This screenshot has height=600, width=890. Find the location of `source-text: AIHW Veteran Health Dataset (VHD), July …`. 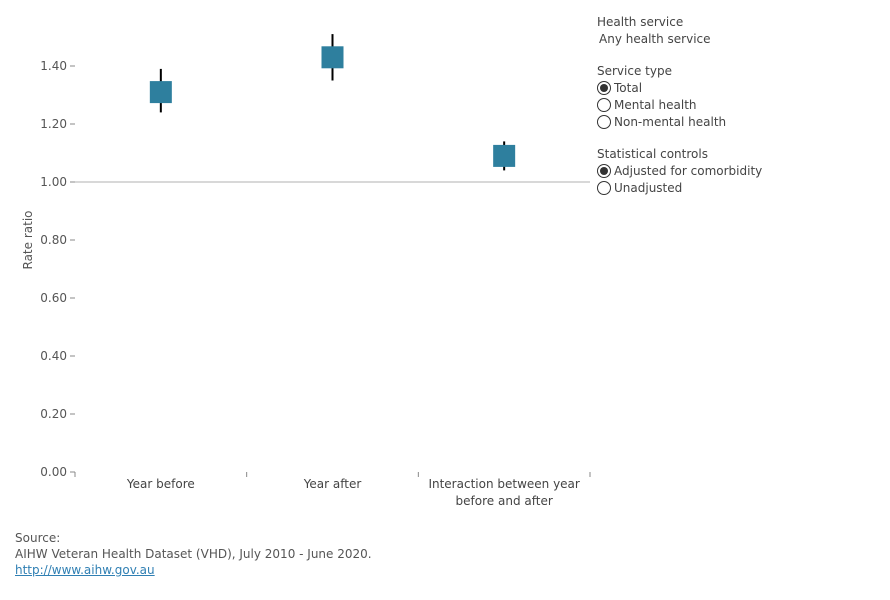

source-text: AIHW Veteran Health Dataset (VHD), July … is located at coordinates (193, 554).